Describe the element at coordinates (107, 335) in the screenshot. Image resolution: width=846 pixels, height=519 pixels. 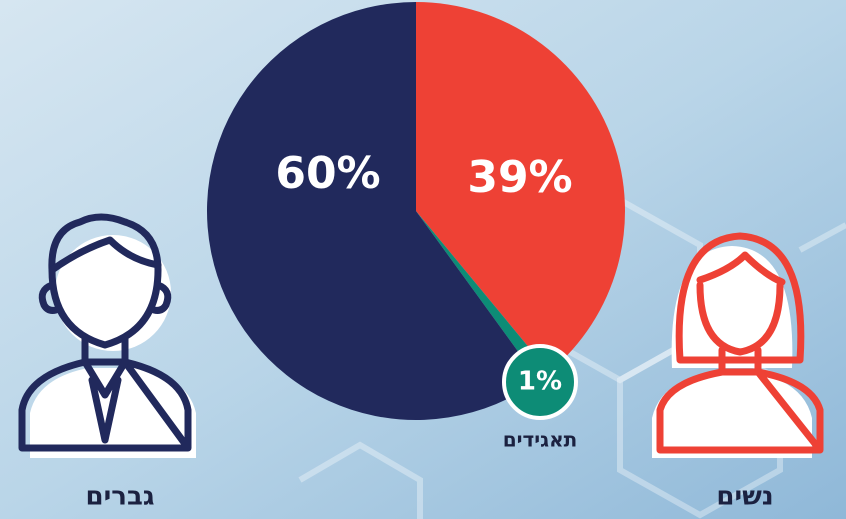
I see `man-icon` at that location.